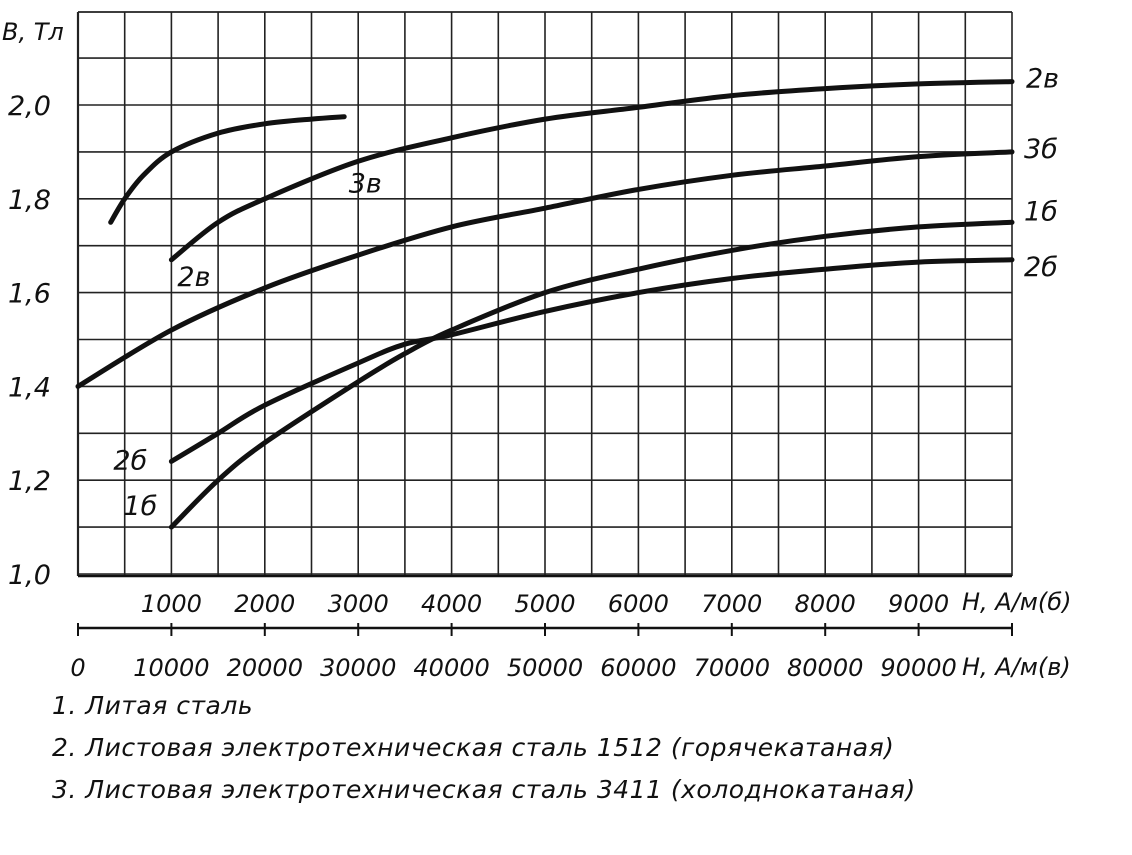 Image resolution: width=1132 pixels, height=855 pixels. What do you see at coordinates (731, 604) in the screenshot?
I see `x-tick-label-b: 7000` at bounding box center [731, 604].